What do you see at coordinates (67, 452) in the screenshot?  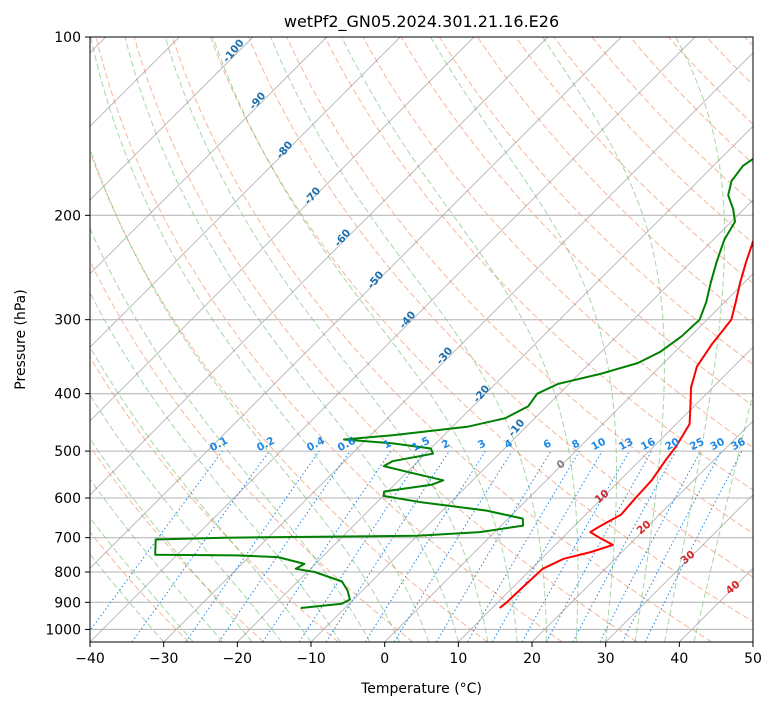 I see `y-tick-label: 500` at bounding box center [67, 452].